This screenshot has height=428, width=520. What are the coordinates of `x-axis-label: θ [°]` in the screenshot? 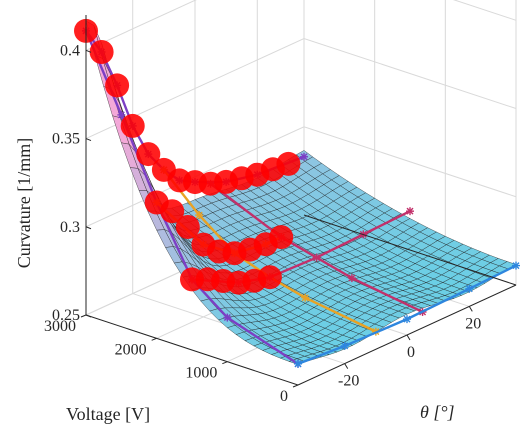 It's located at (437, 412).